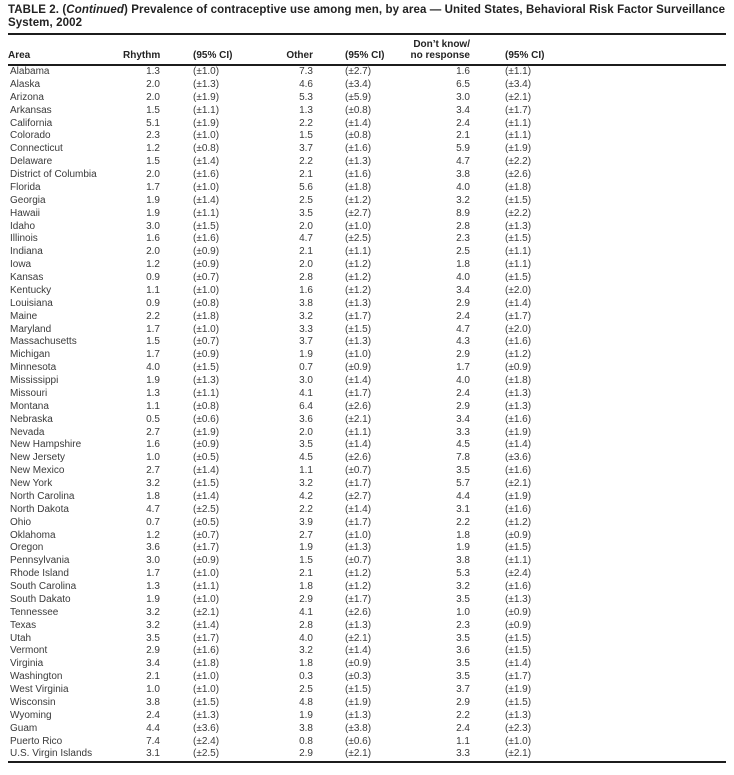  What do you see at coordinates (518, 213) in the screenshot?
I see `cell-dontknow-ci: (±2.2)` at bounding box center [518, 213].